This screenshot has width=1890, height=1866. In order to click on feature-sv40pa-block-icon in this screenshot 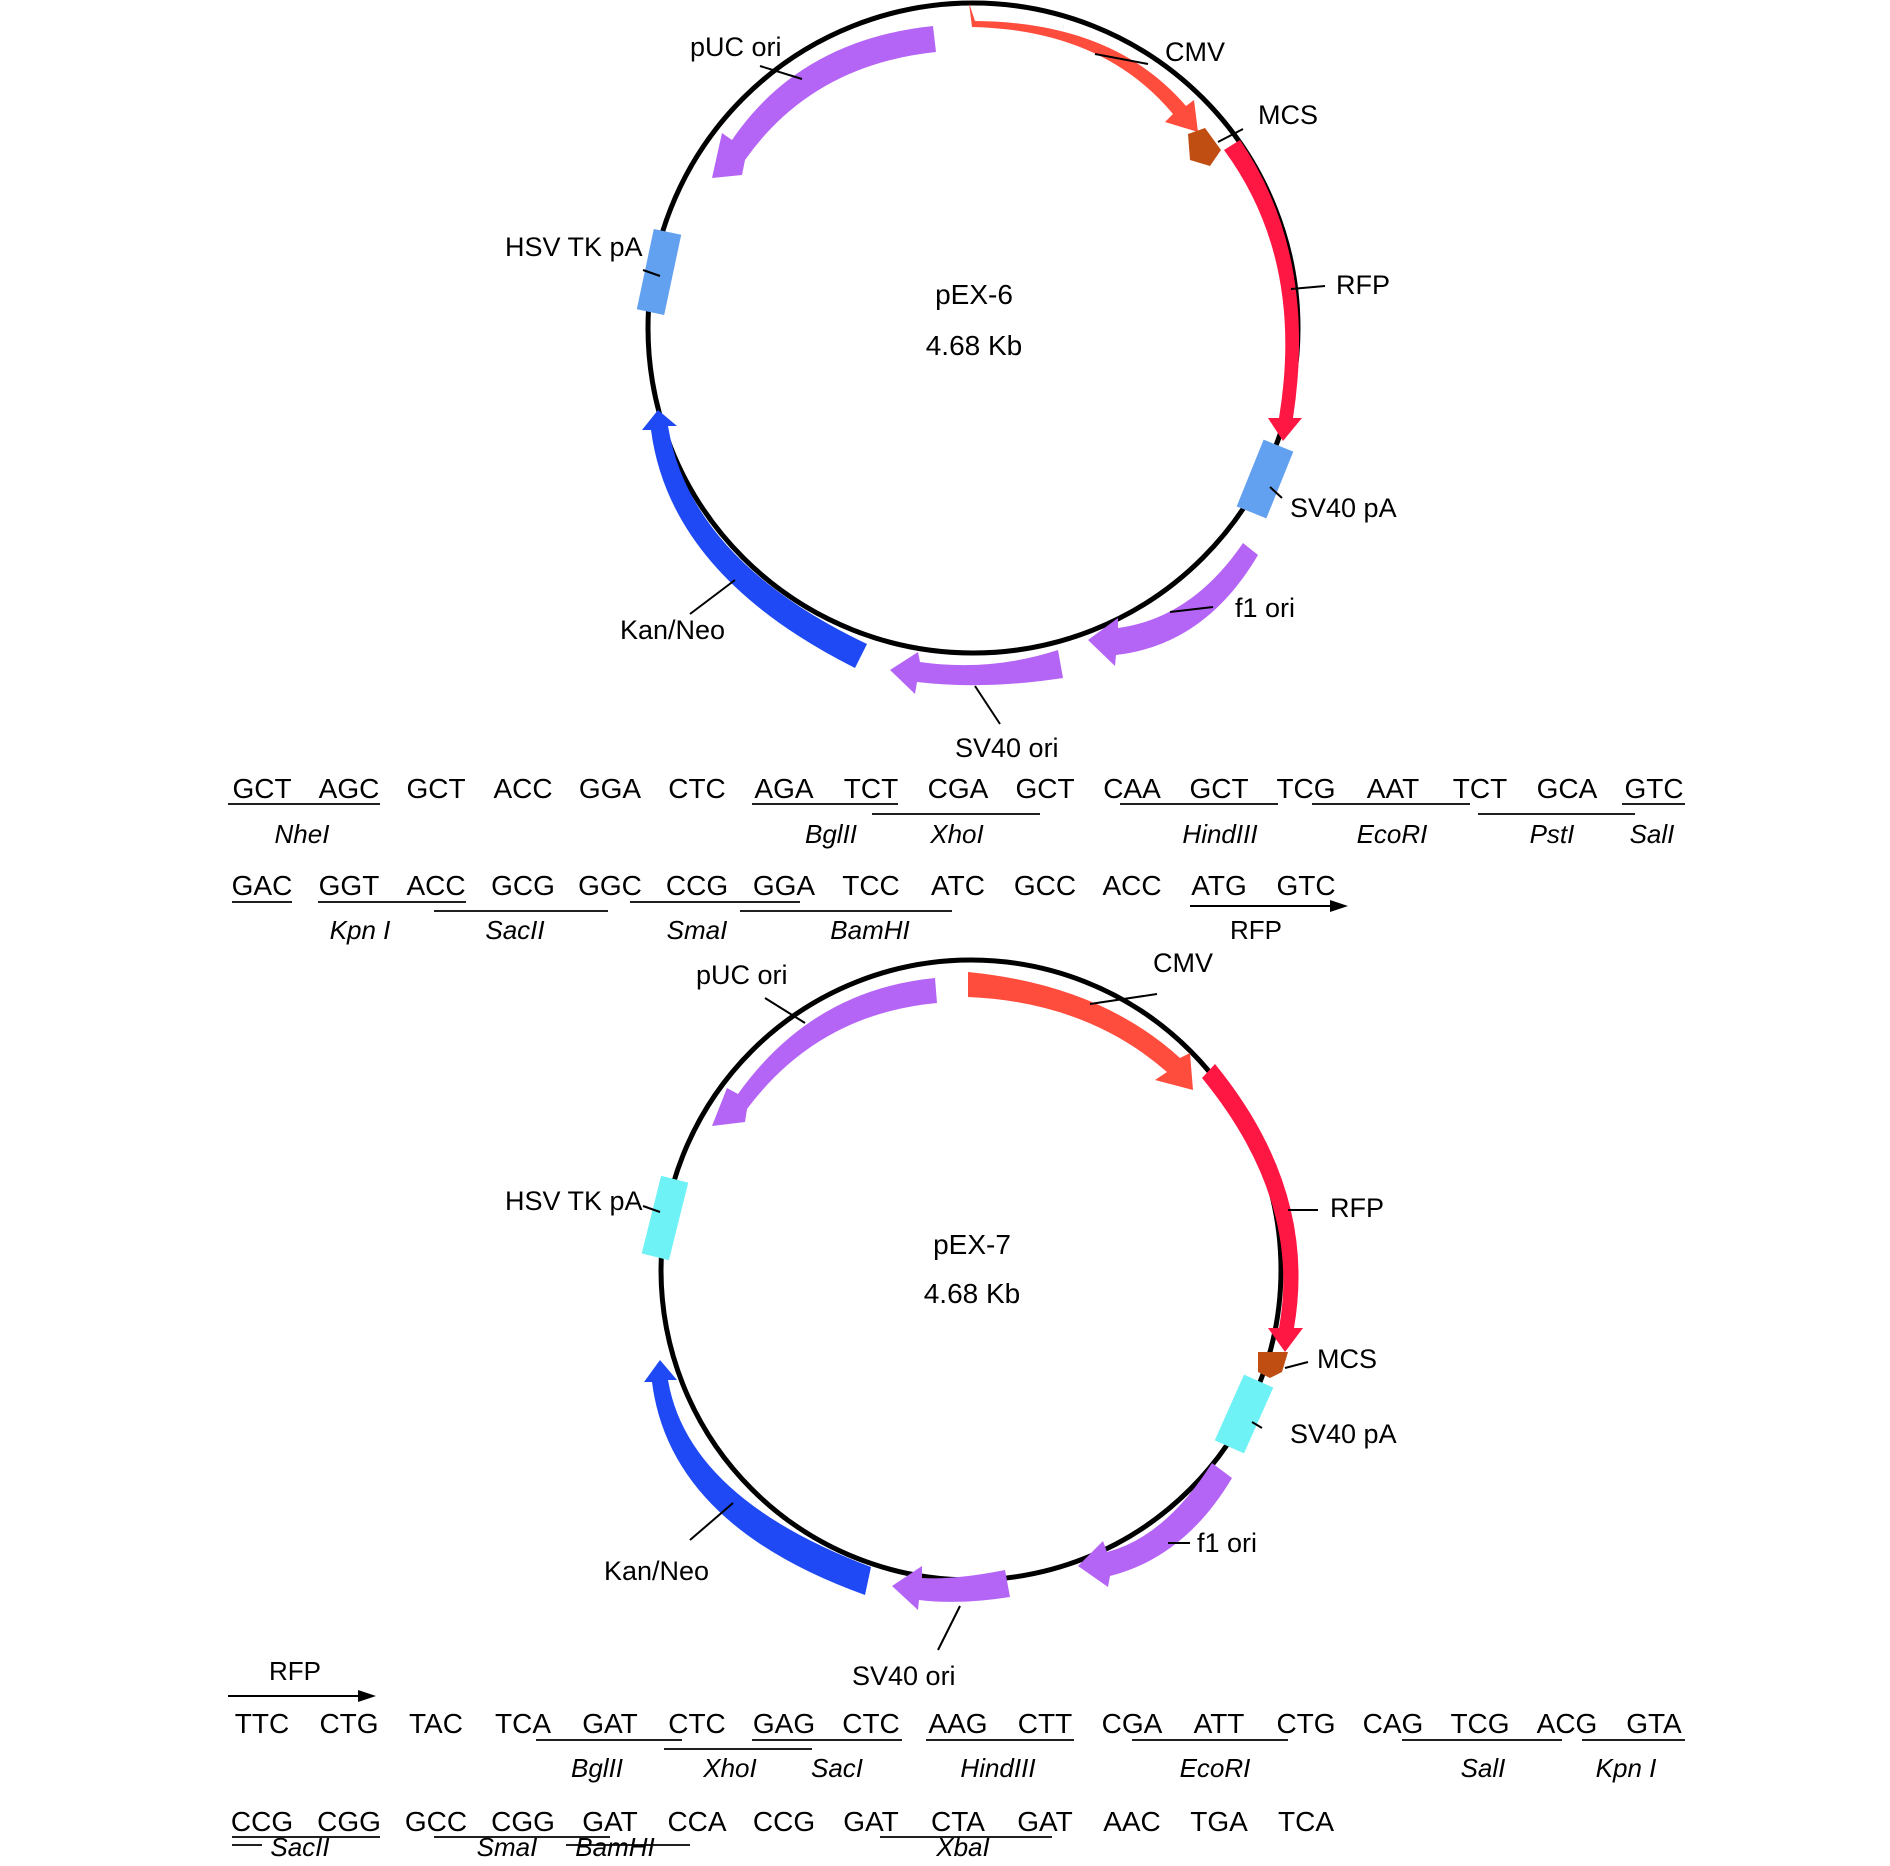, I will do `click(1265, 479)`.